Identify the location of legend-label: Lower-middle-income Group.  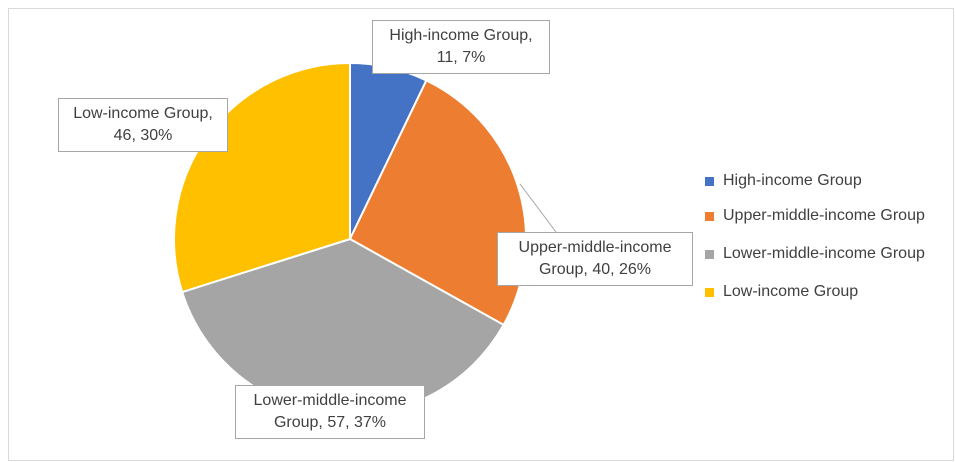
(824, 253).